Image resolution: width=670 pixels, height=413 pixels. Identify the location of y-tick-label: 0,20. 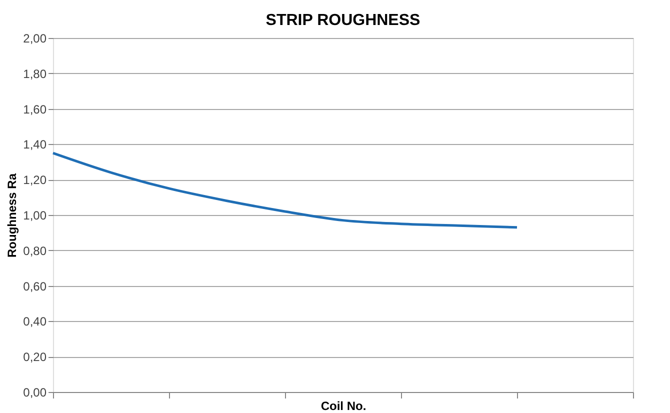
(35, 357).